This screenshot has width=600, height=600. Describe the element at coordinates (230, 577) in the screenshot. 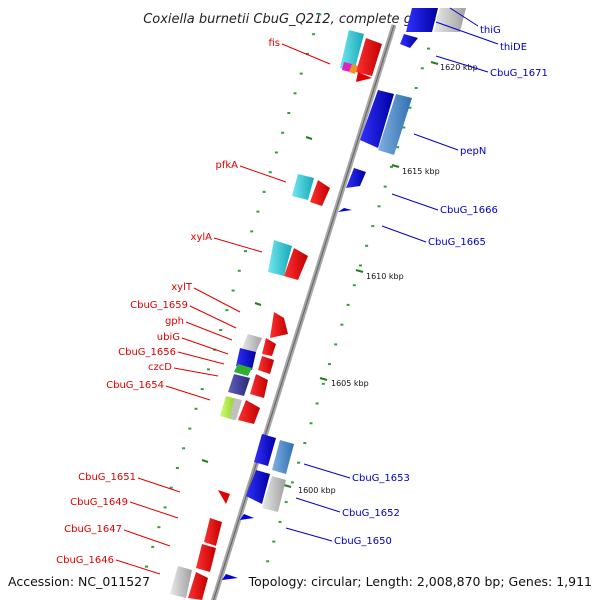

I see `gene-CbuG_1646-rev` at that location.